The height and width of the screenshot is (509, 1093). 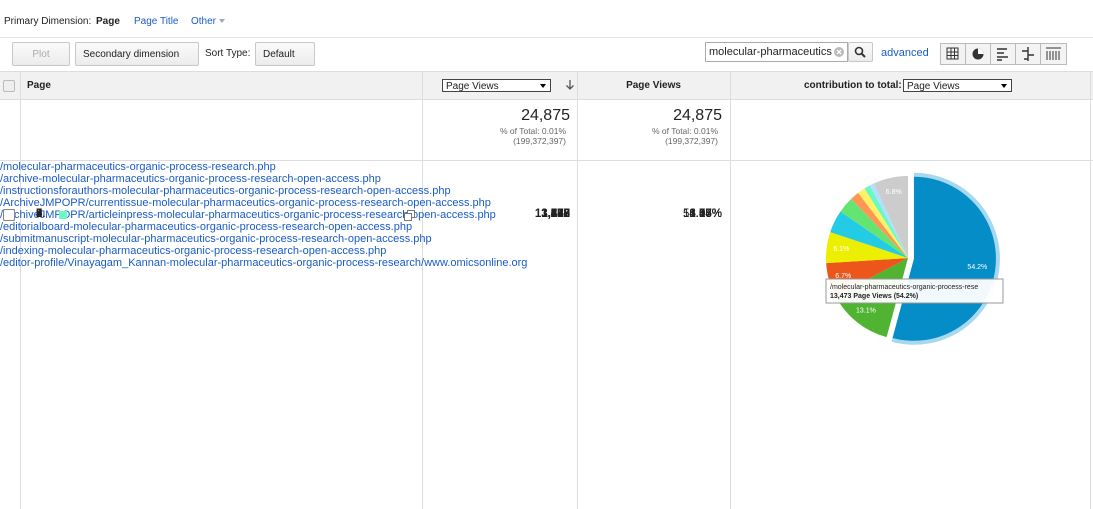 What do you see at coordinates (977, 267) in the screenshot?
I see `slice-label: 54.2%` at bounding box center [977, 267].